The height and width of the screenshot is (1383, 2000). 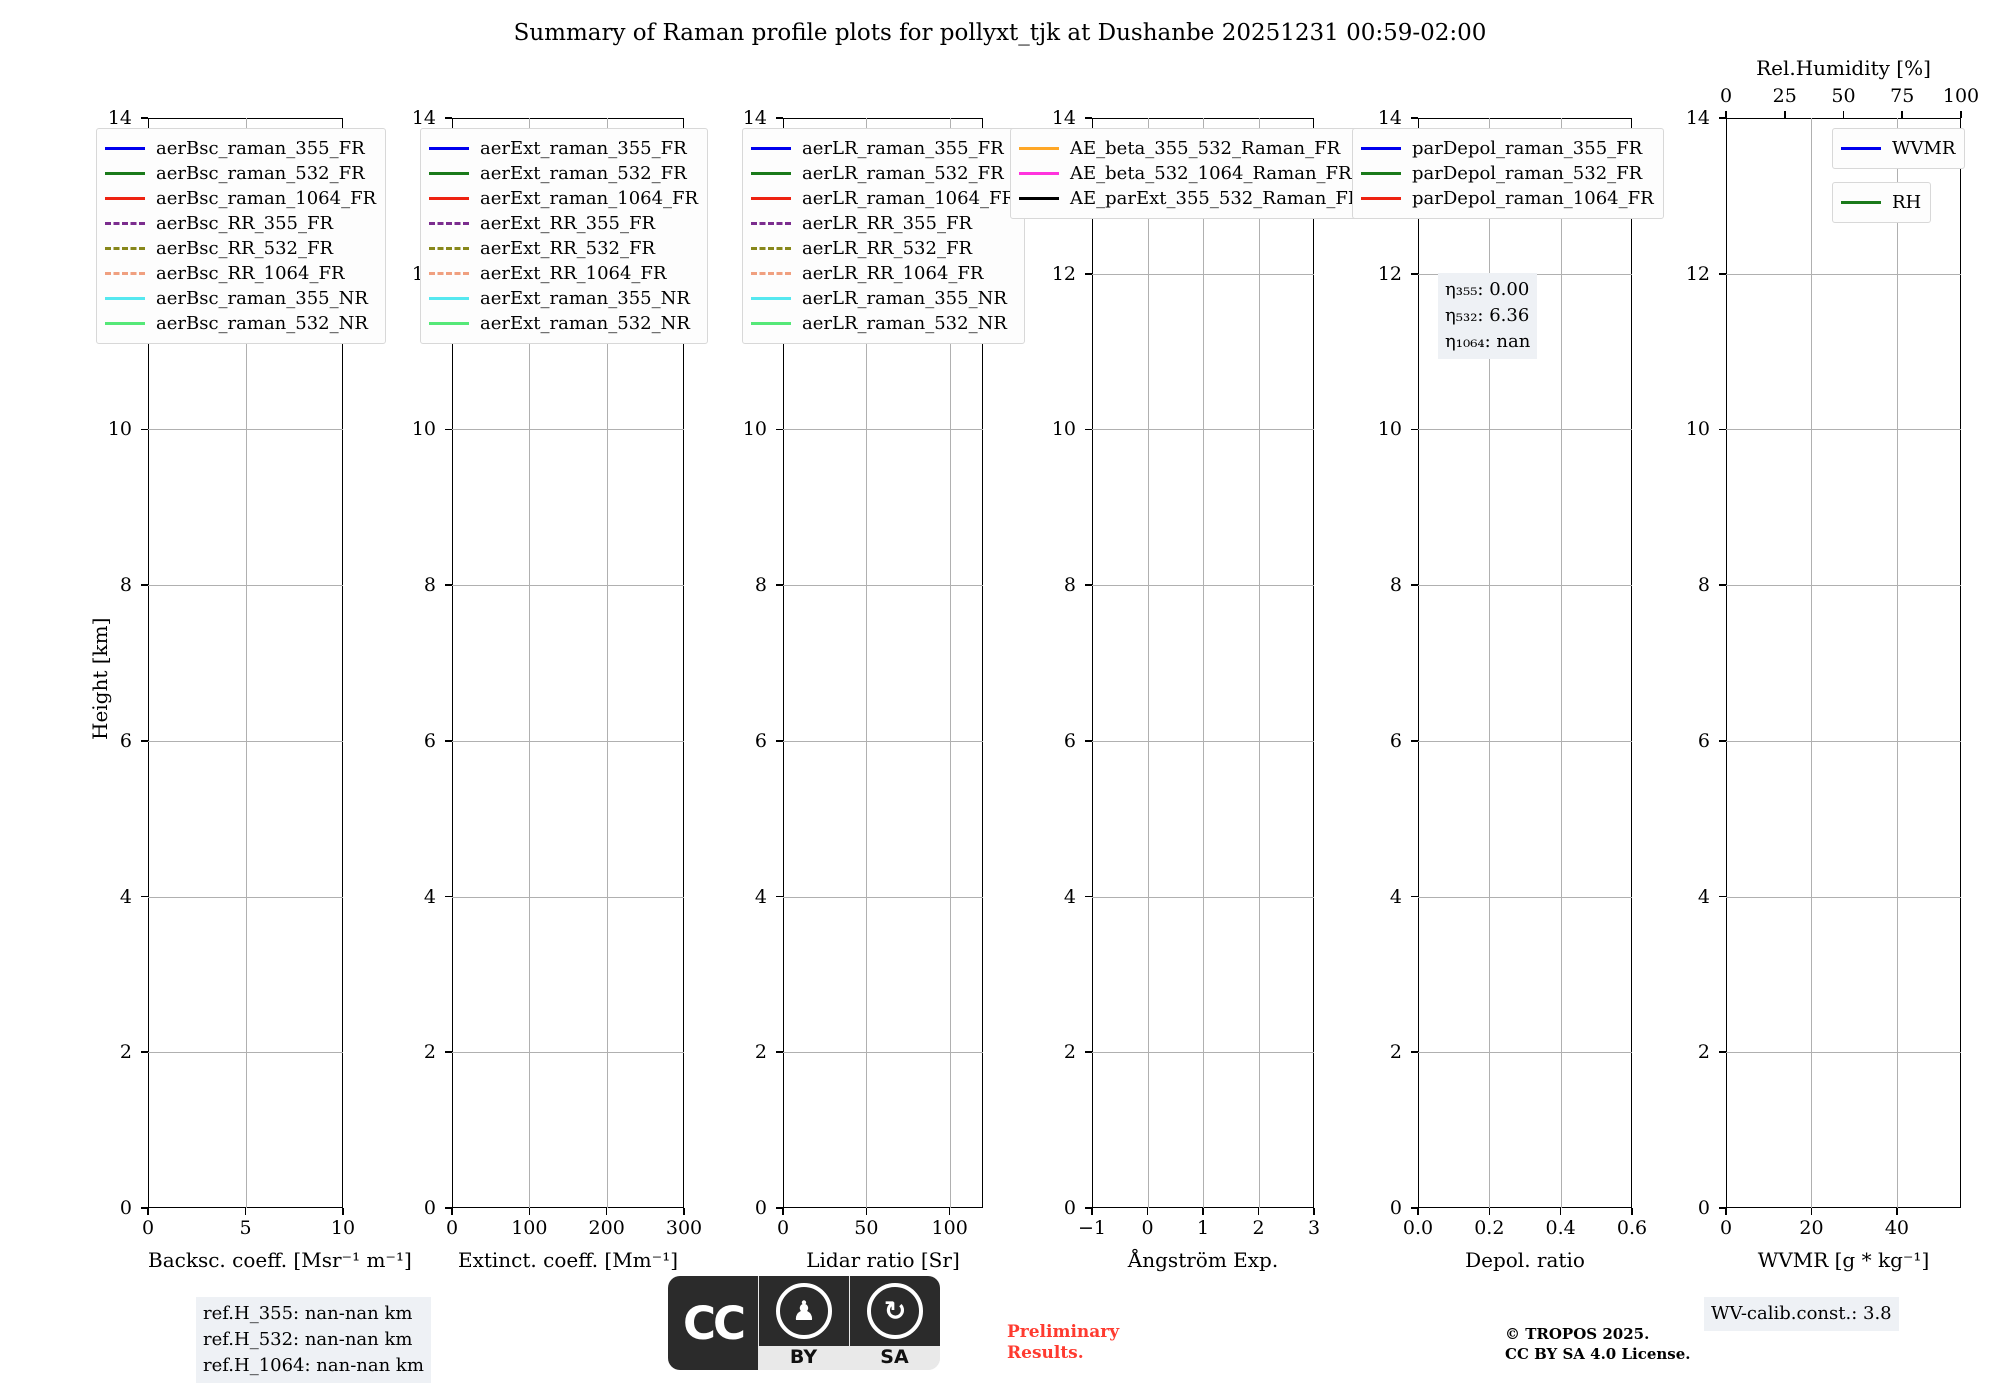 What do you see at coordinates (1190, 148) in the screenshot?
I see `legend-item: AE_beta_355_532_Raman_FR` at bounding box center [1190, 148].